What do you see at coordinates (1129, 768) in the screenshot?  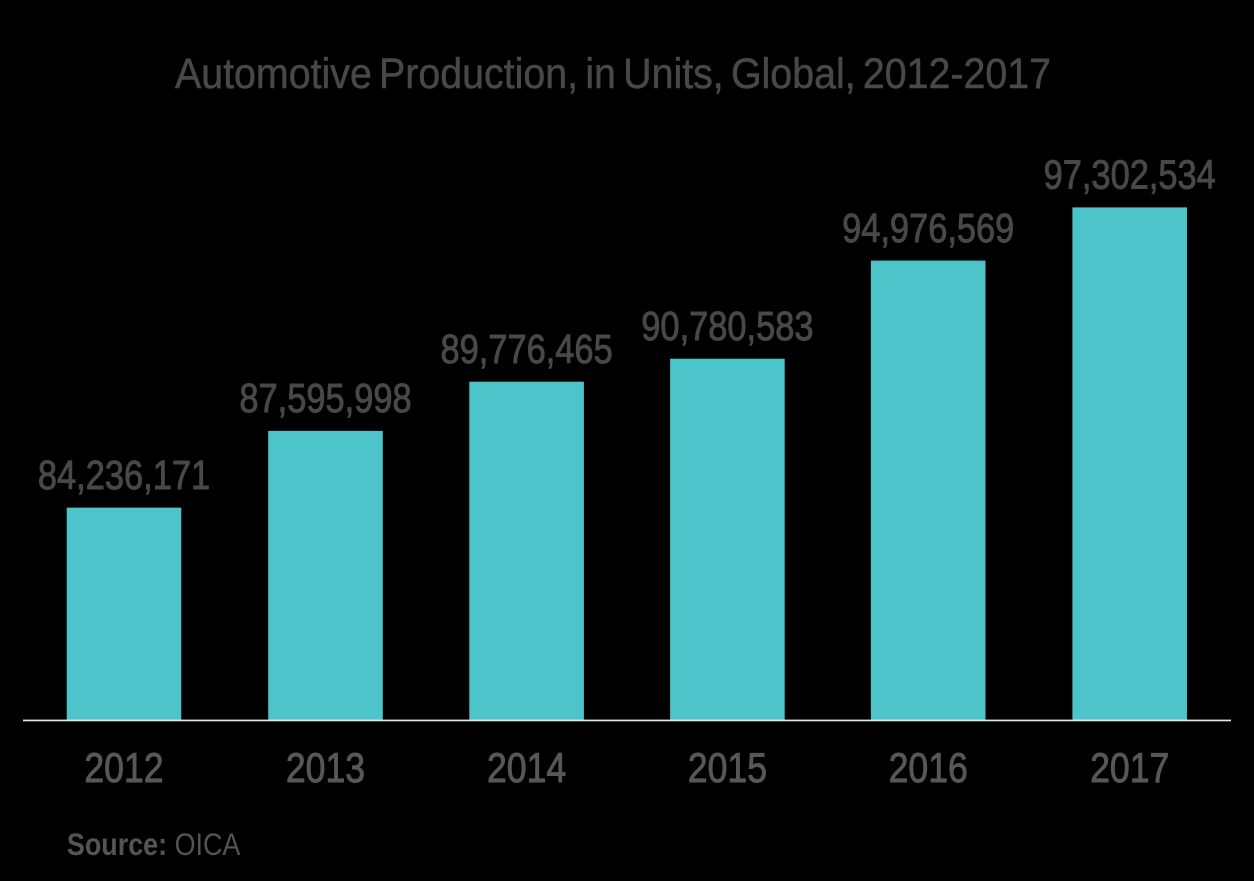 I see `svg-text: 2017` at bounding box center [1129, 768].